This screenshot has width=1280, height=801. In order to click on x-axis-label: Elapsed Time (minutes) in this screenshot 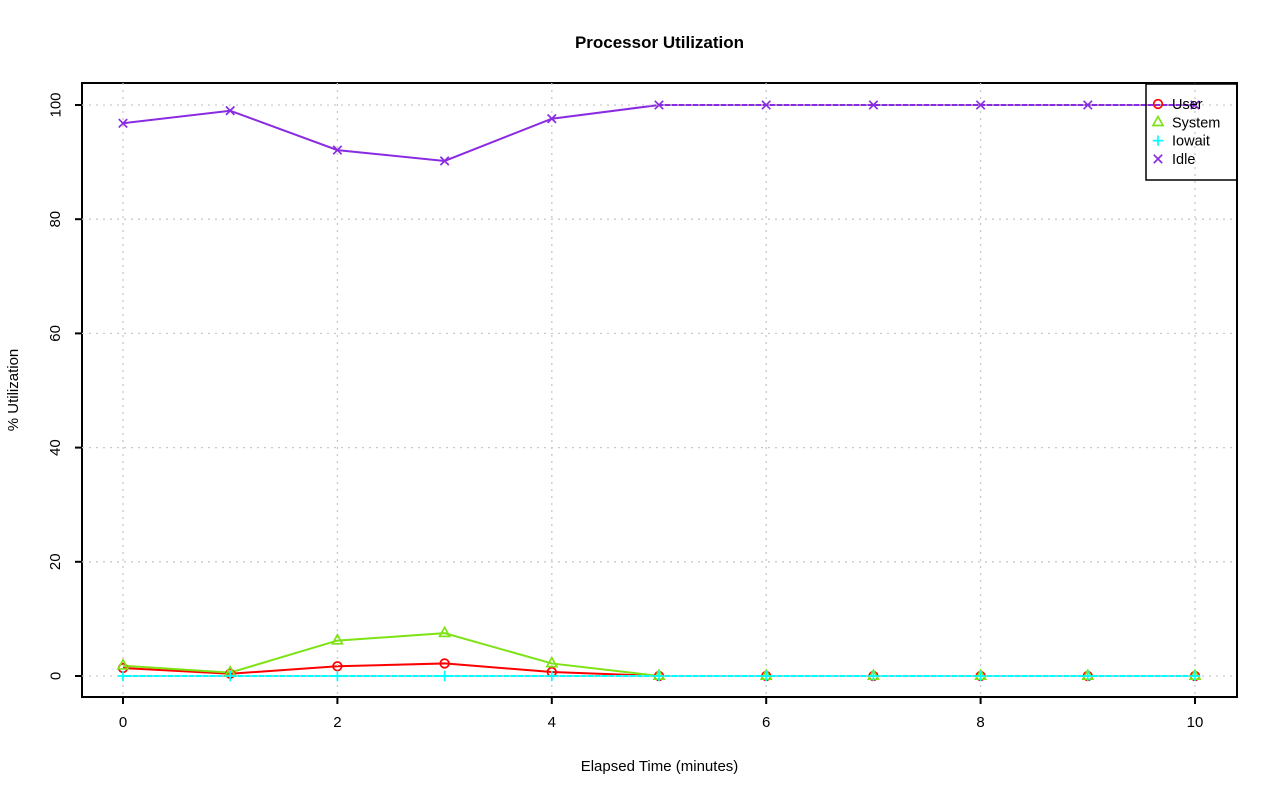, I will do `click(660, 766)`.